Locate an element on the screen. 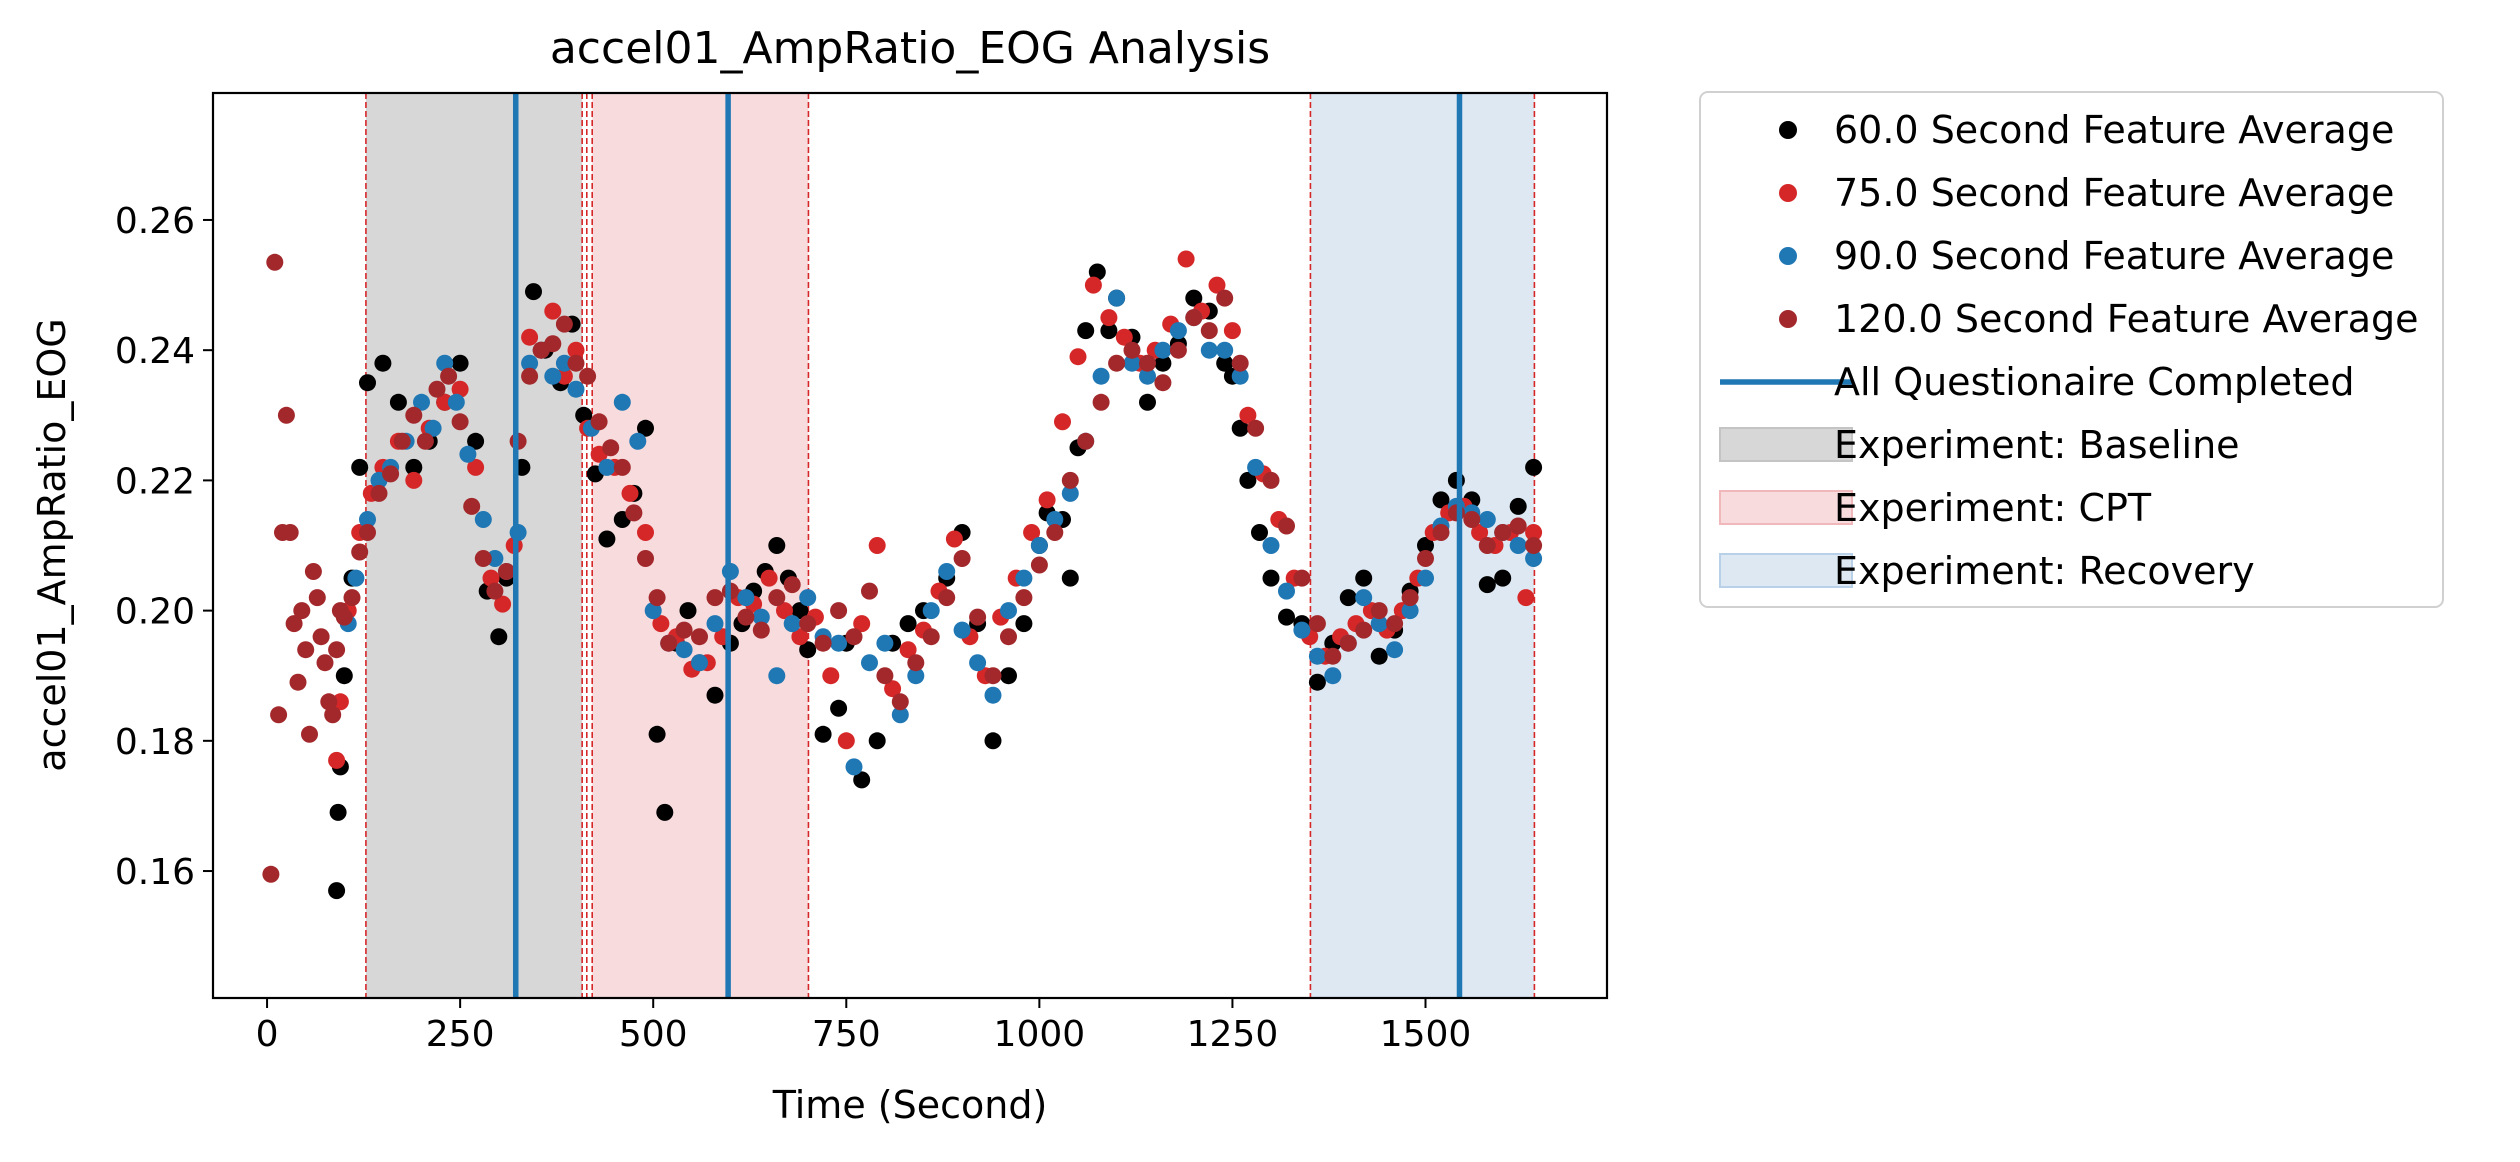  x-tick-label-6: 1500 is located at coordinates (1426, 1034).